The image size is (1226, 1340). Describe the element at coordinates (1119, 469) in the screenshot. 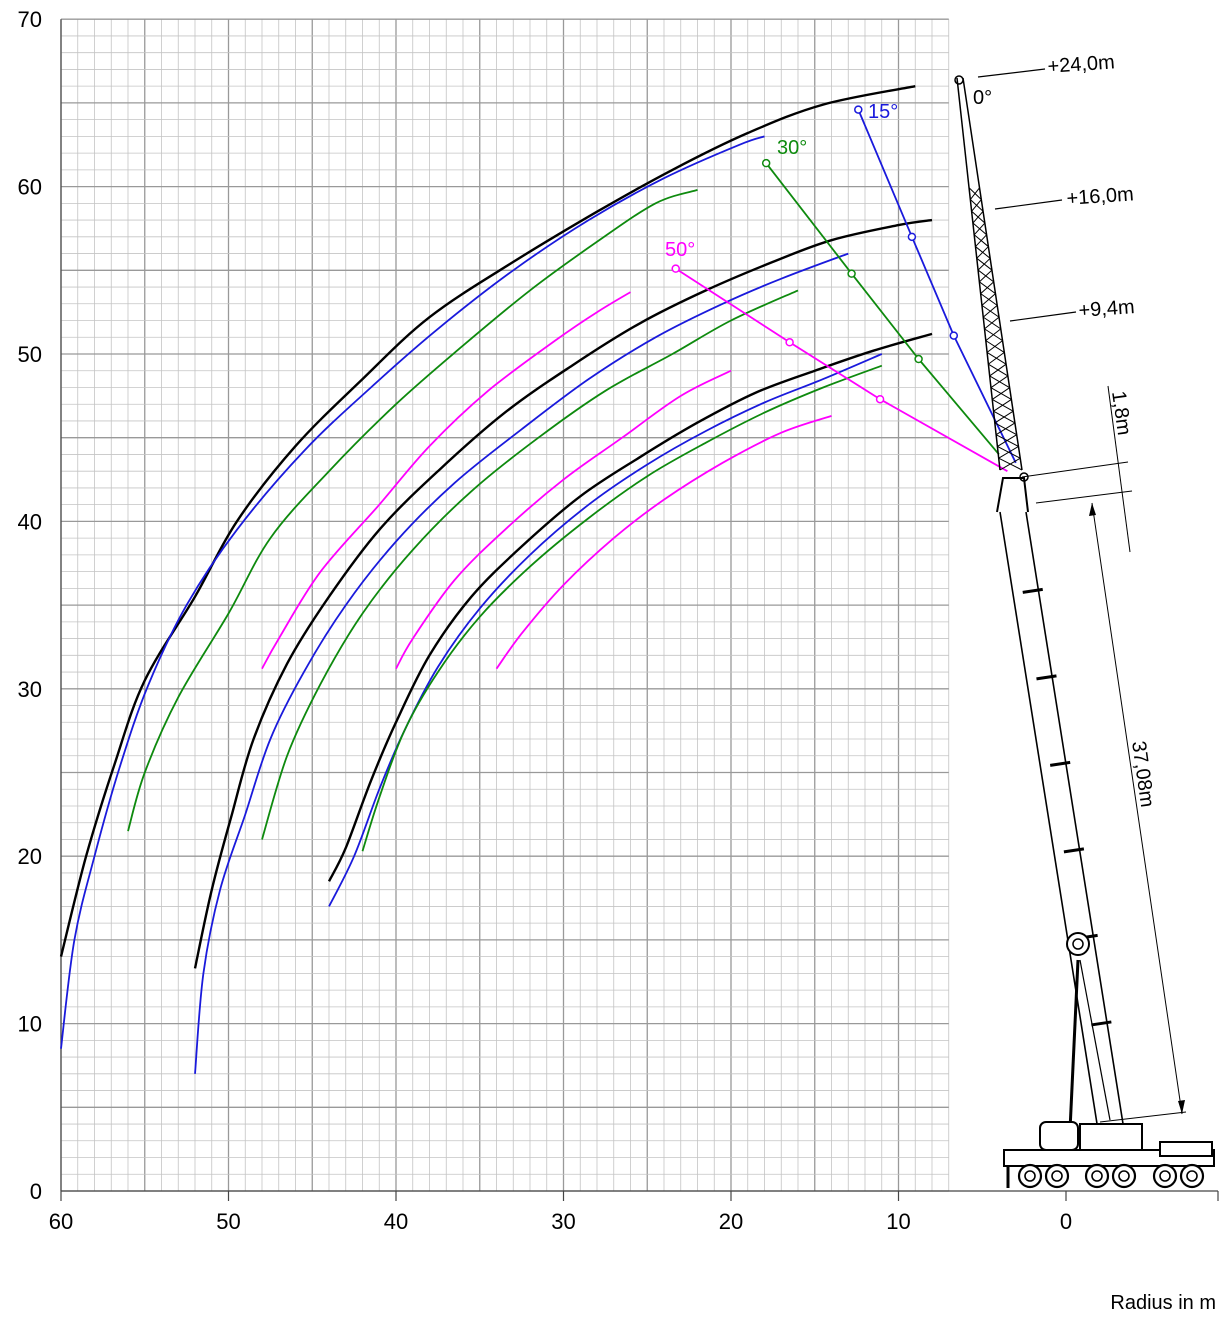

I see `offset-dimension-line` at that location.